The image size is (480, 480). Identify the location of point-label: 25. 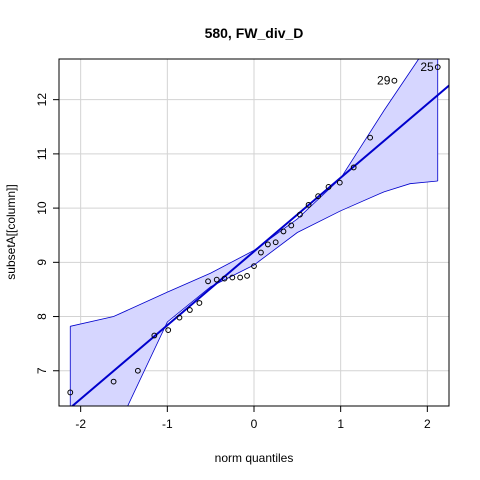
(427, 67).